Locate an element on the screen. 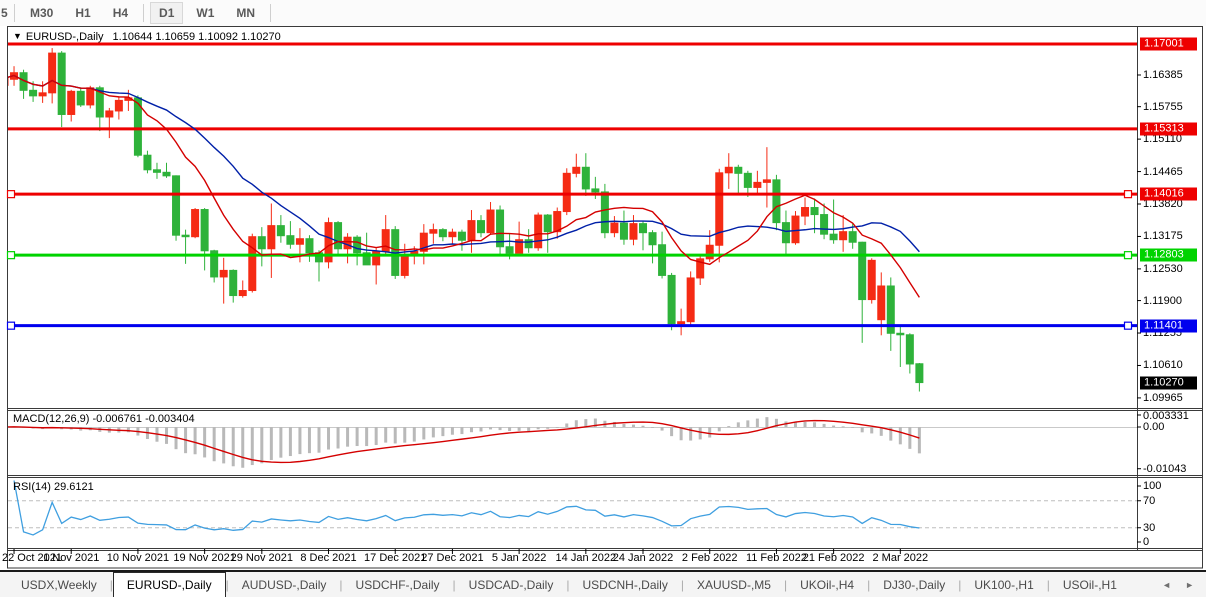 This screenshot has width=1206, height=597. chart-ohlc-values: 1.10644 1.10659 1.10092 1.10270 is located at coordinates (196, 37).